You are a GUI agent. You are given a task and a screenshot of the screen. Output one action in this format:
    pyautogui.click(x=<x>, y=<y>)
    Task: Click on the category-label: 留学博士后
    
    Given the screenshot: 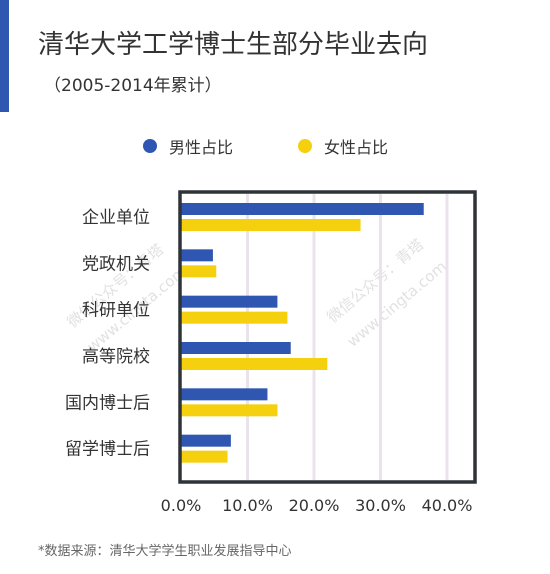 What is the action you would take?
    pyautogui.click(x=107, y=450)
    